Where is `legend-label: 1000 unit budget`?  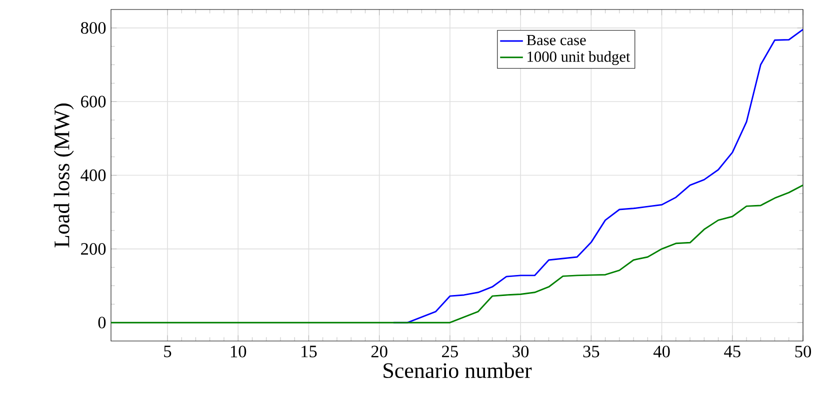
legend-label: 1000 unit budget is located at coordinates (579, 58).